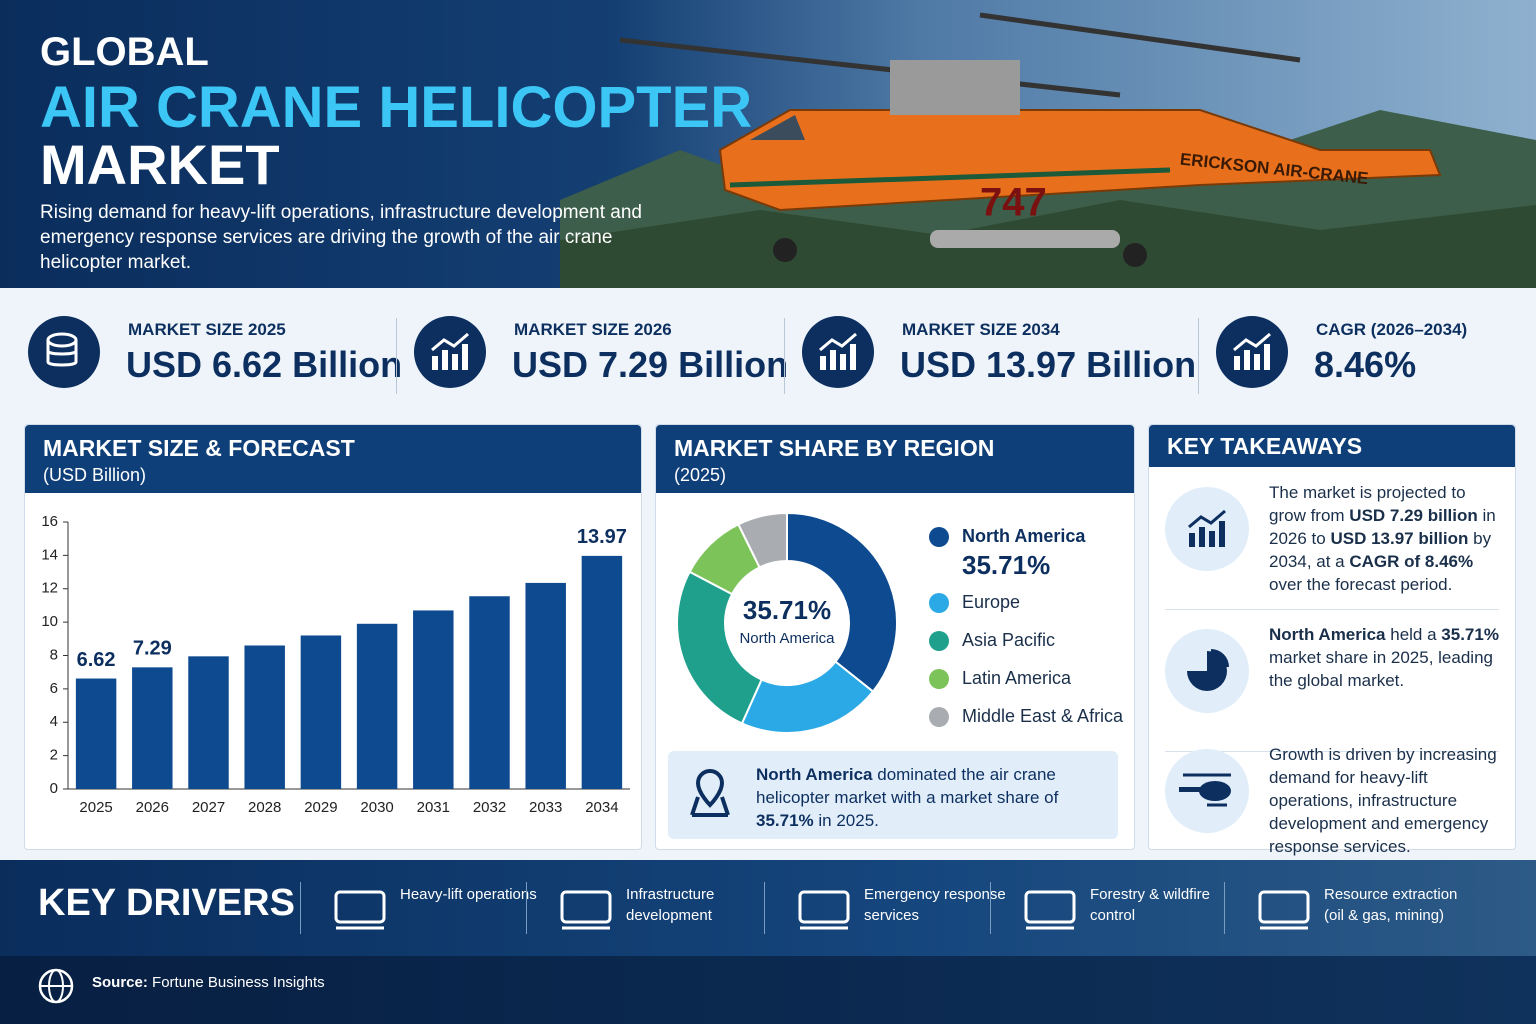 This screenshot has height=1024, width=1536. What do you see at coordinates (710, 792) in the screenshot?
I see `map-icon` at bounding box center [710, 792].